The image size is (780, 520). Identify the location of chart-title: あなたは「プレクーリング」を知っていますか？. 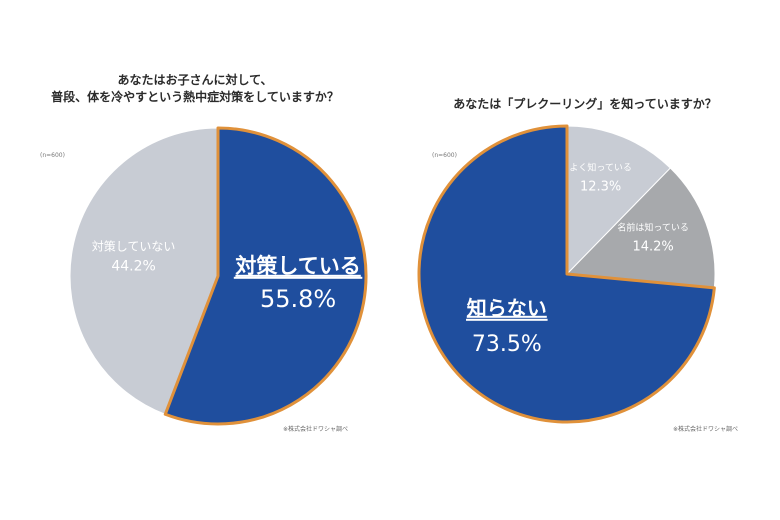
(585, 104).